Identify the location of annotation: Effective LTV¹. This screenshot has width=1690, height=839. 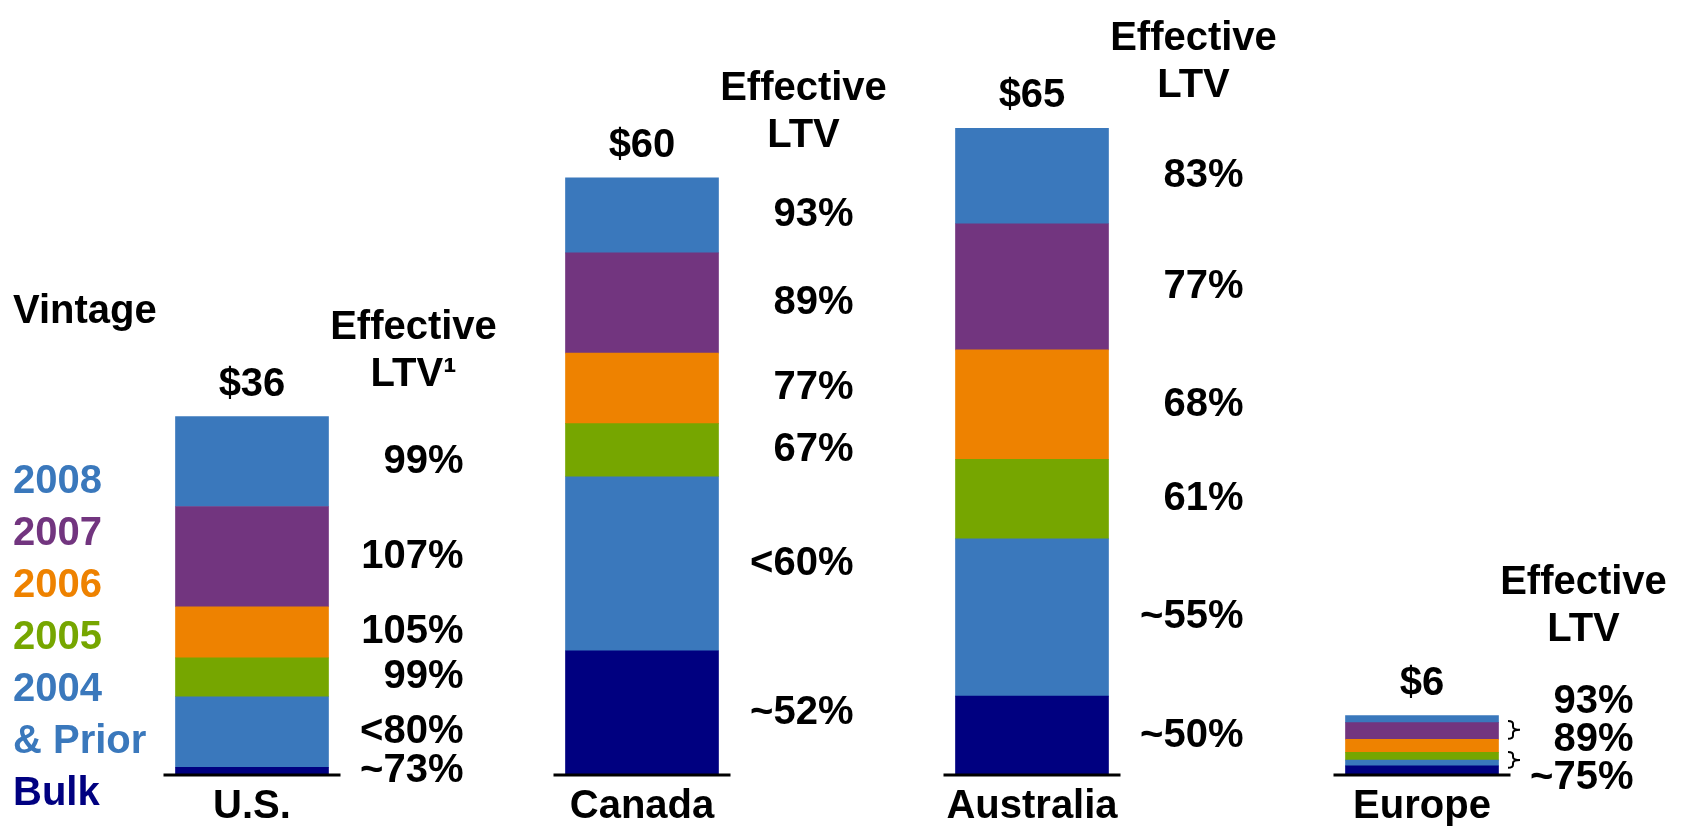
(413, 348).